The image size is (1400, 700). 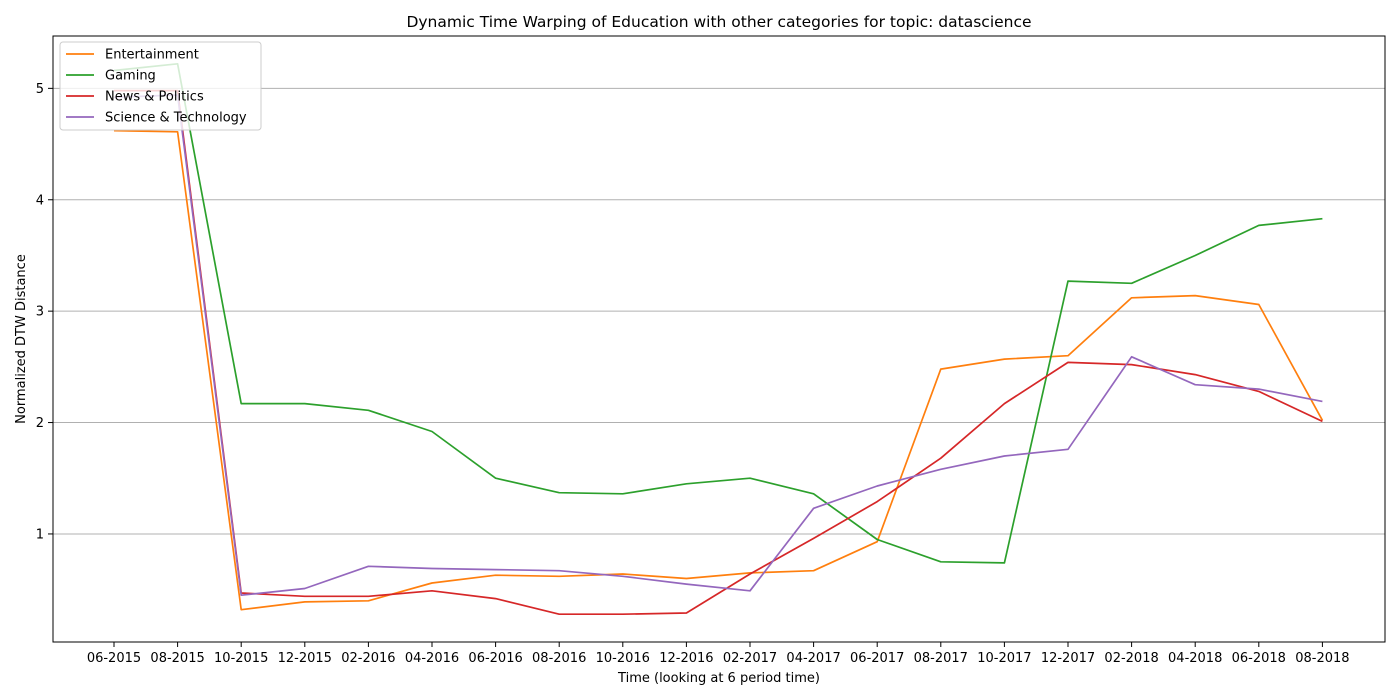 I want to click on y-tick-label: 5, so click(x=40, y=89).